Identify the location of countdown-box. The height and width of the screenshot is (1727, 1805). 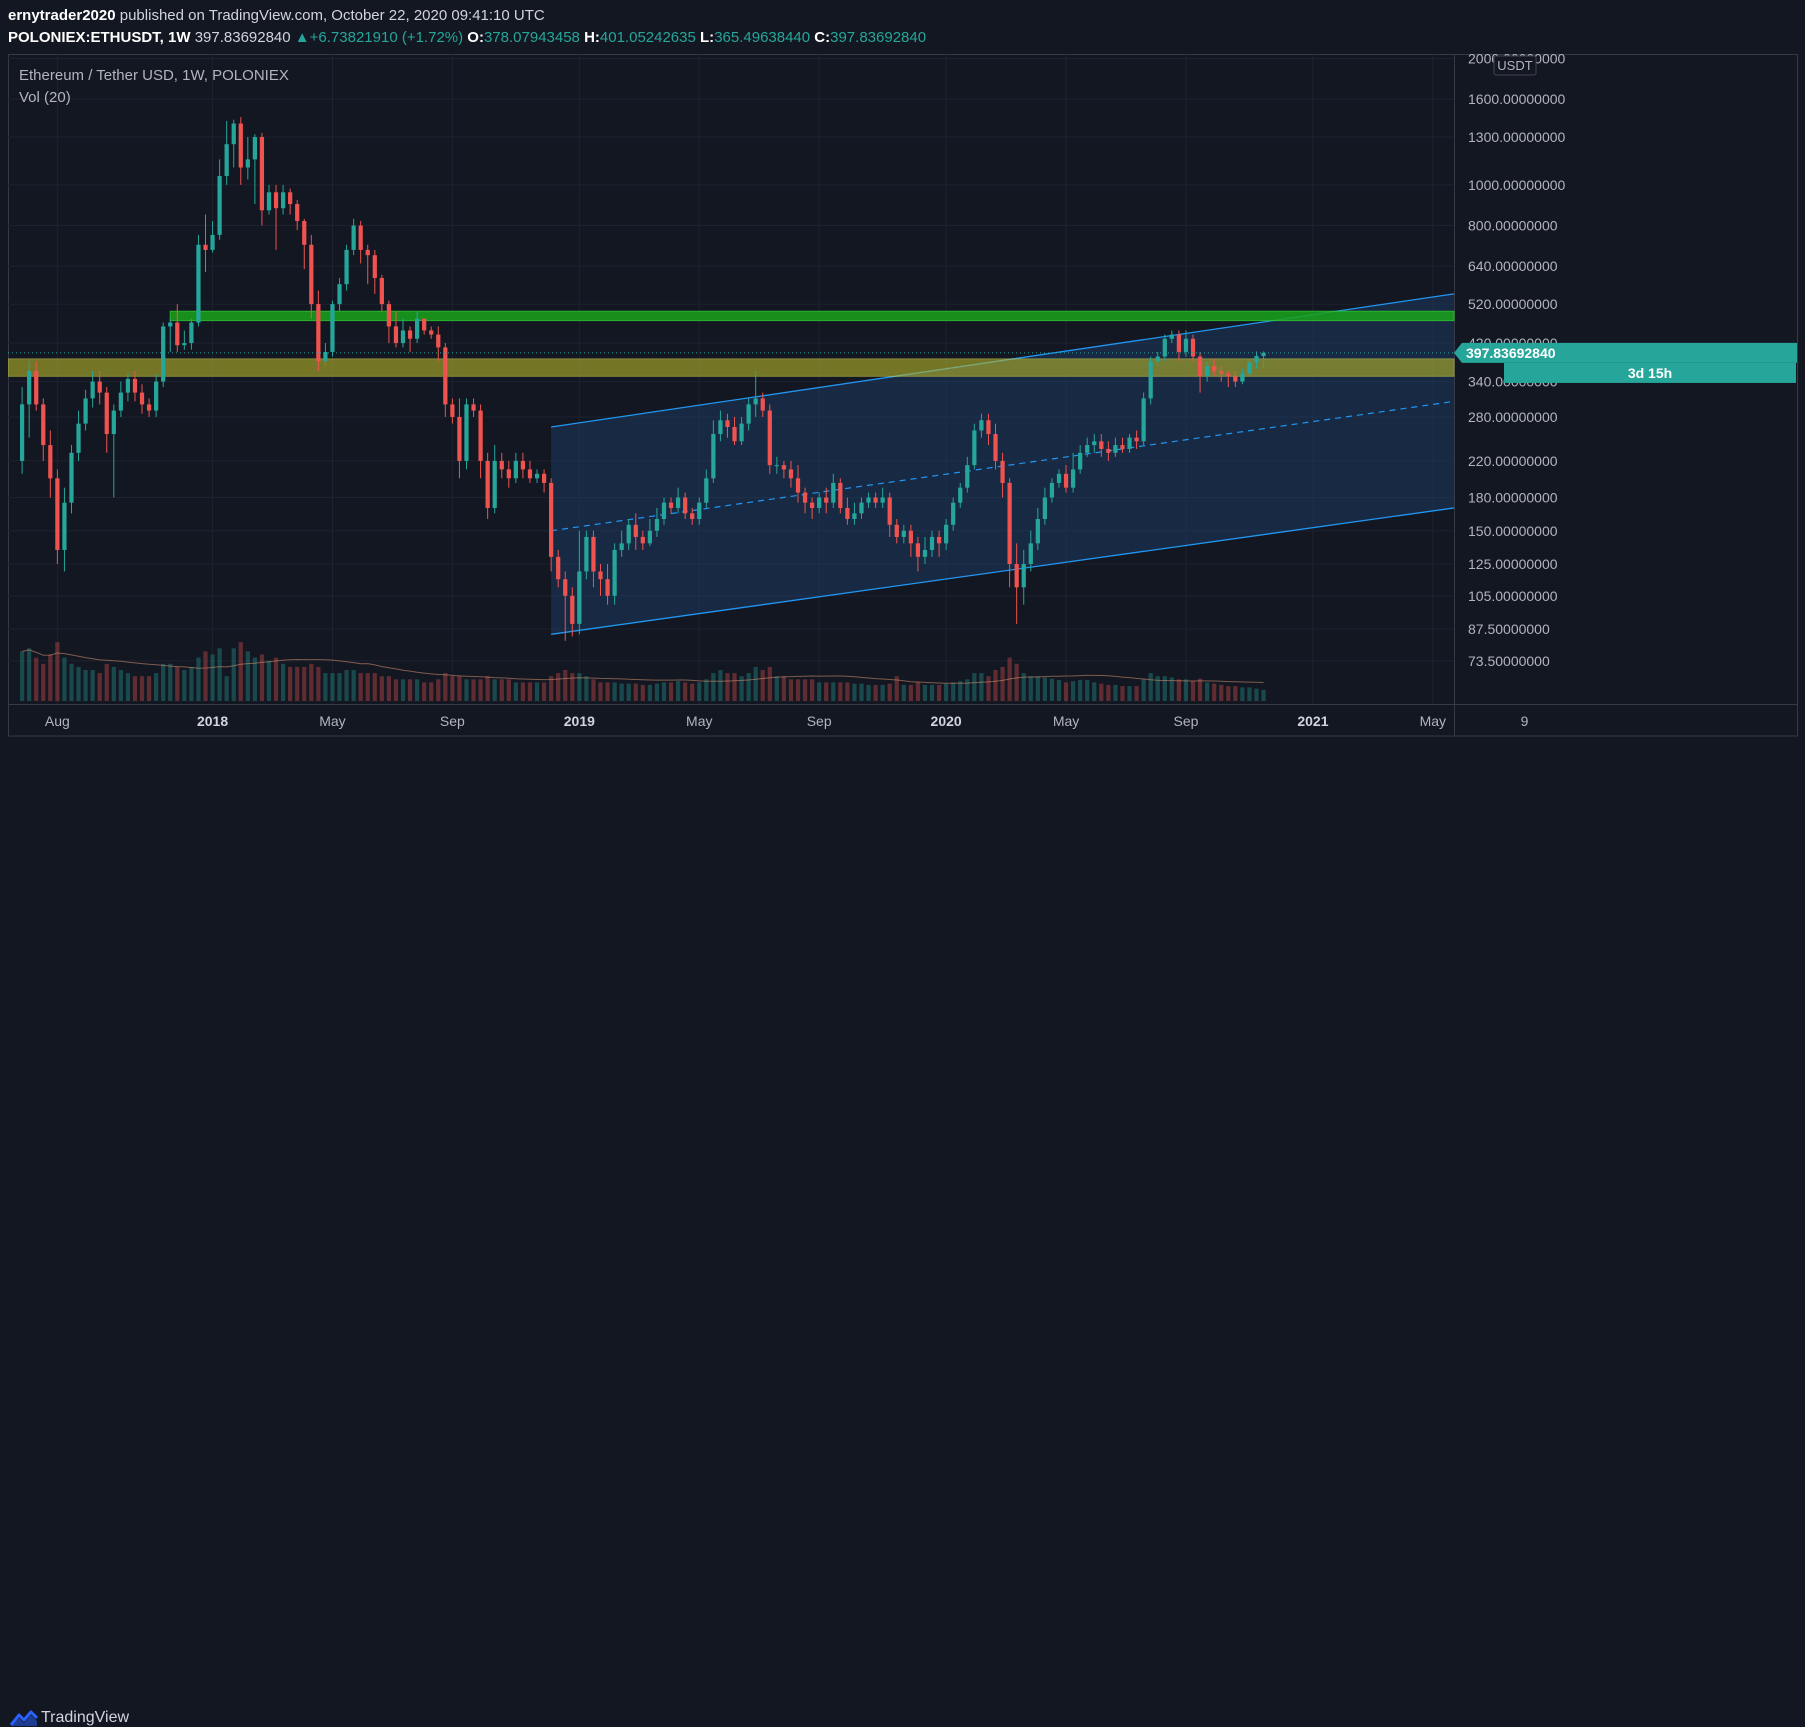
(1650, 372).